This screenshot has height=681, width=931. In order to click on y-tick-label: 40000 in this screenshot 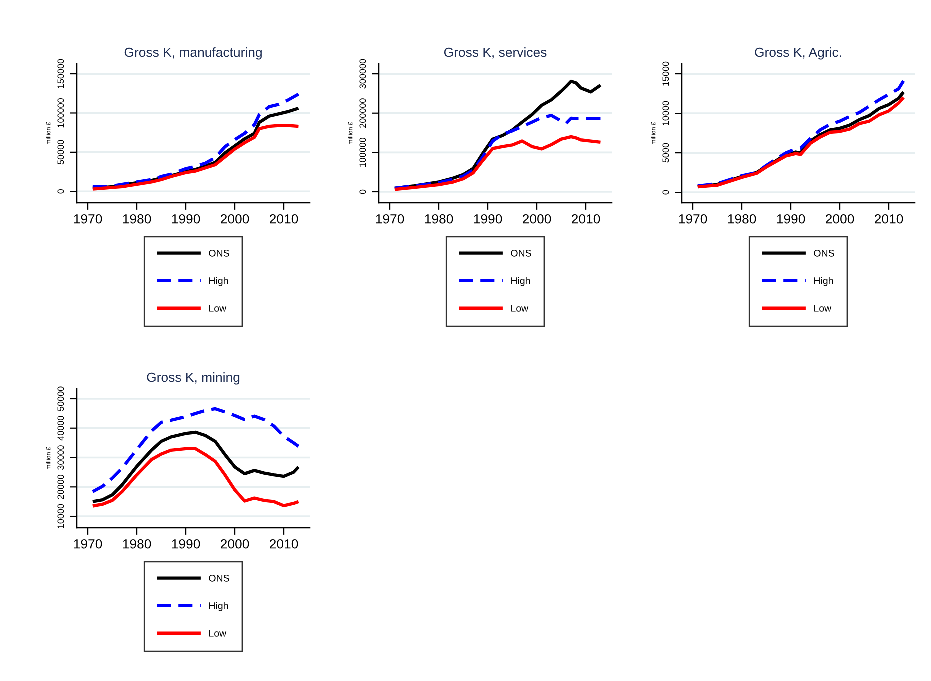, I will do `click(61, 428)`.